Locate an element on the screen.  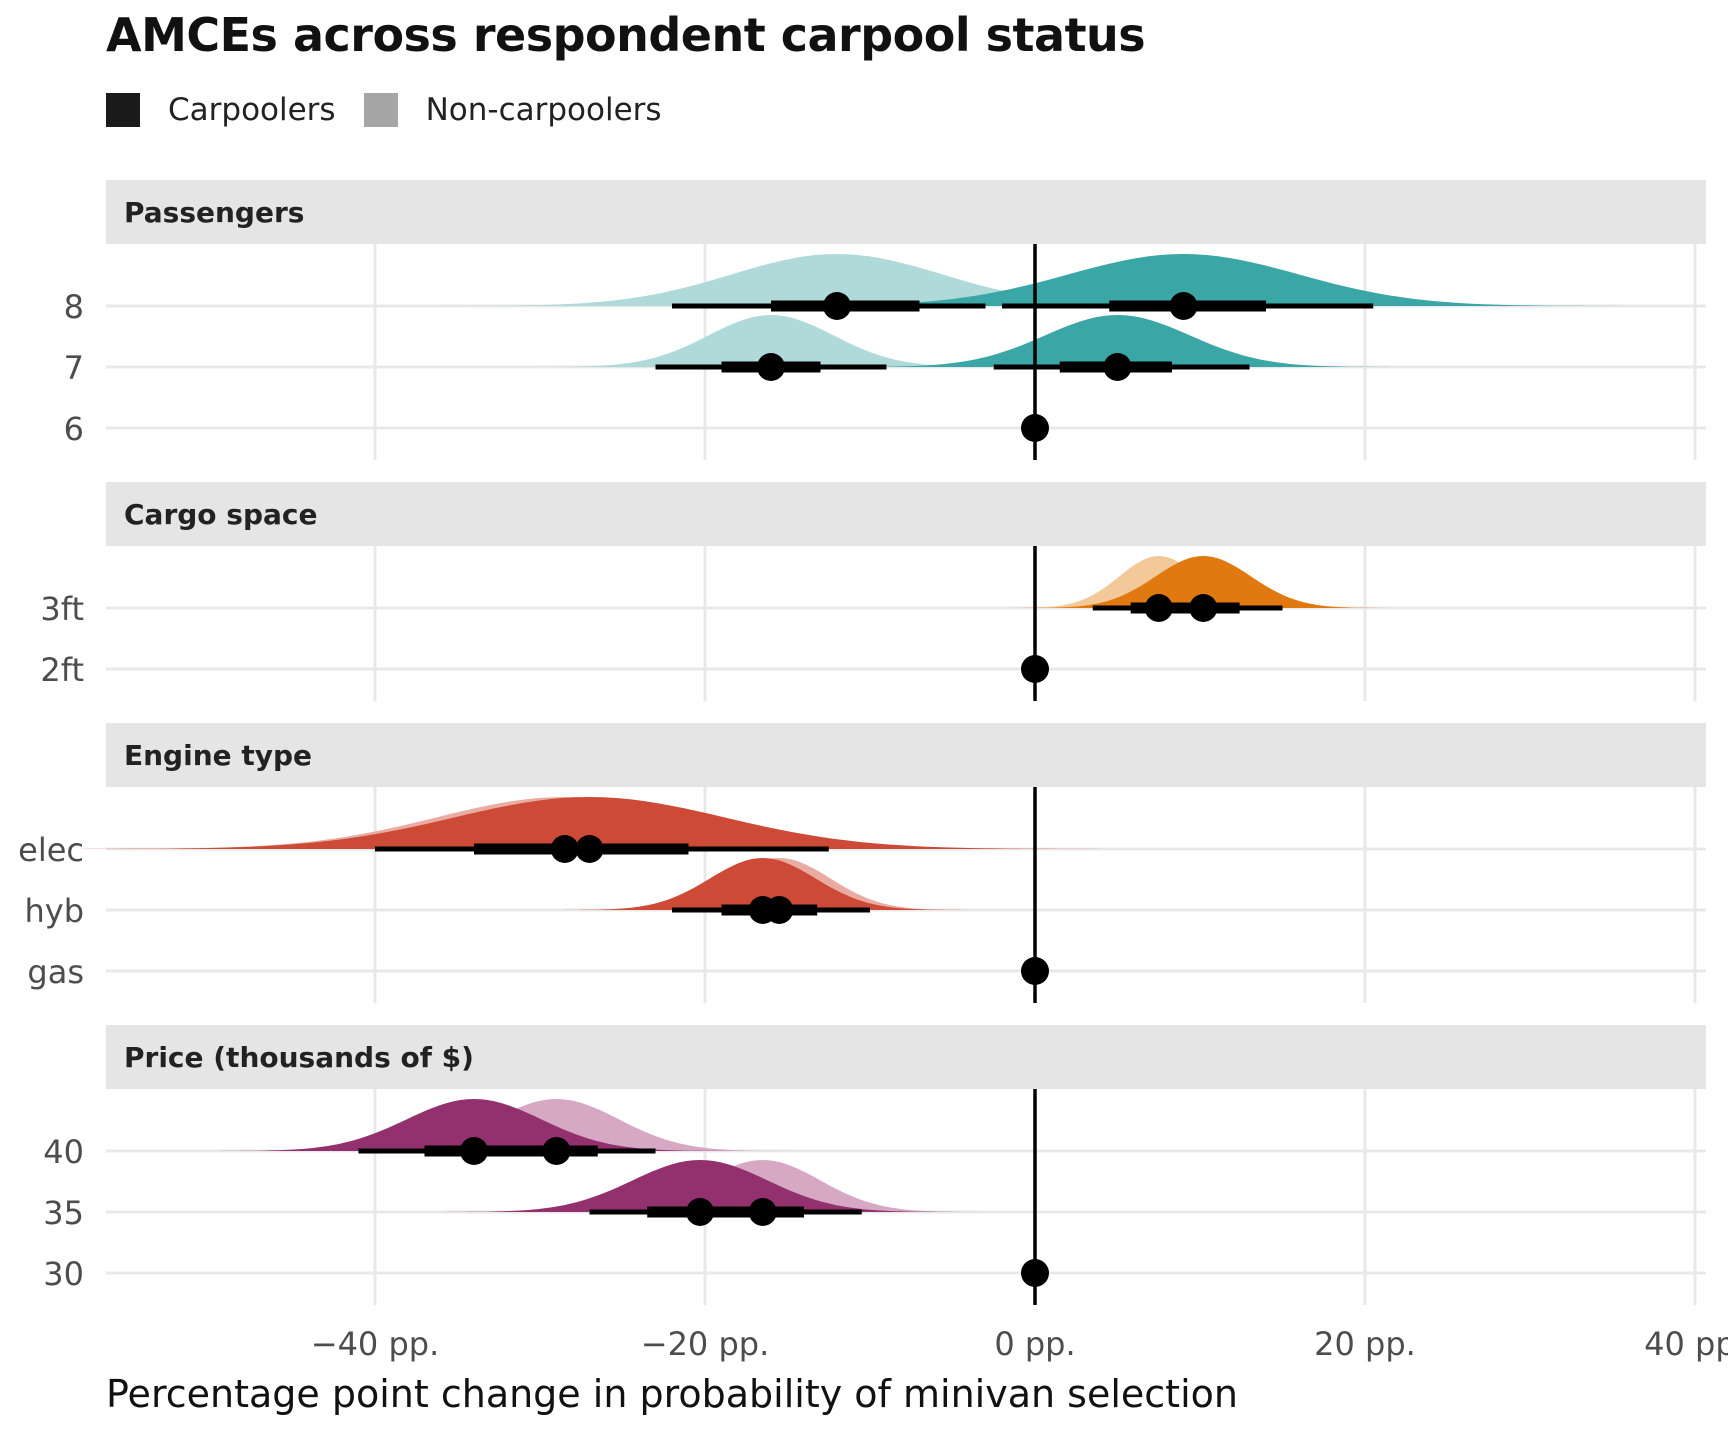
point-median-cargo-space-3ft-carpoolers is located at coordinates (1203, 608).